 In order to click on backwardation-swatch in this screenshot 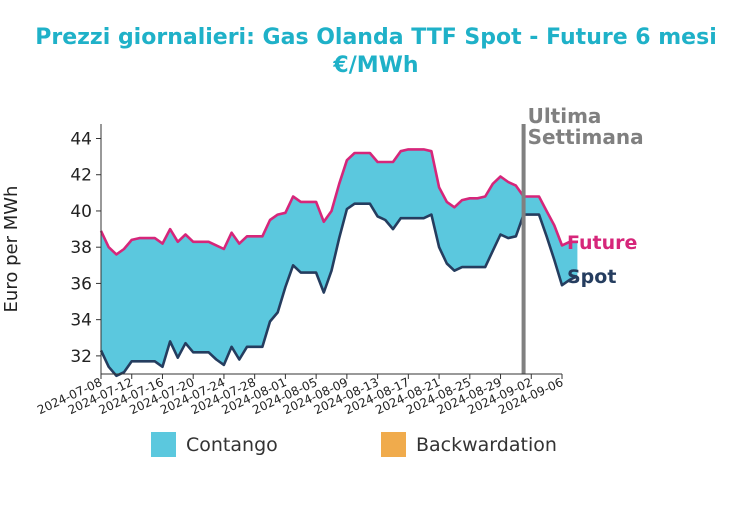, I will do `click(393, 444)`.